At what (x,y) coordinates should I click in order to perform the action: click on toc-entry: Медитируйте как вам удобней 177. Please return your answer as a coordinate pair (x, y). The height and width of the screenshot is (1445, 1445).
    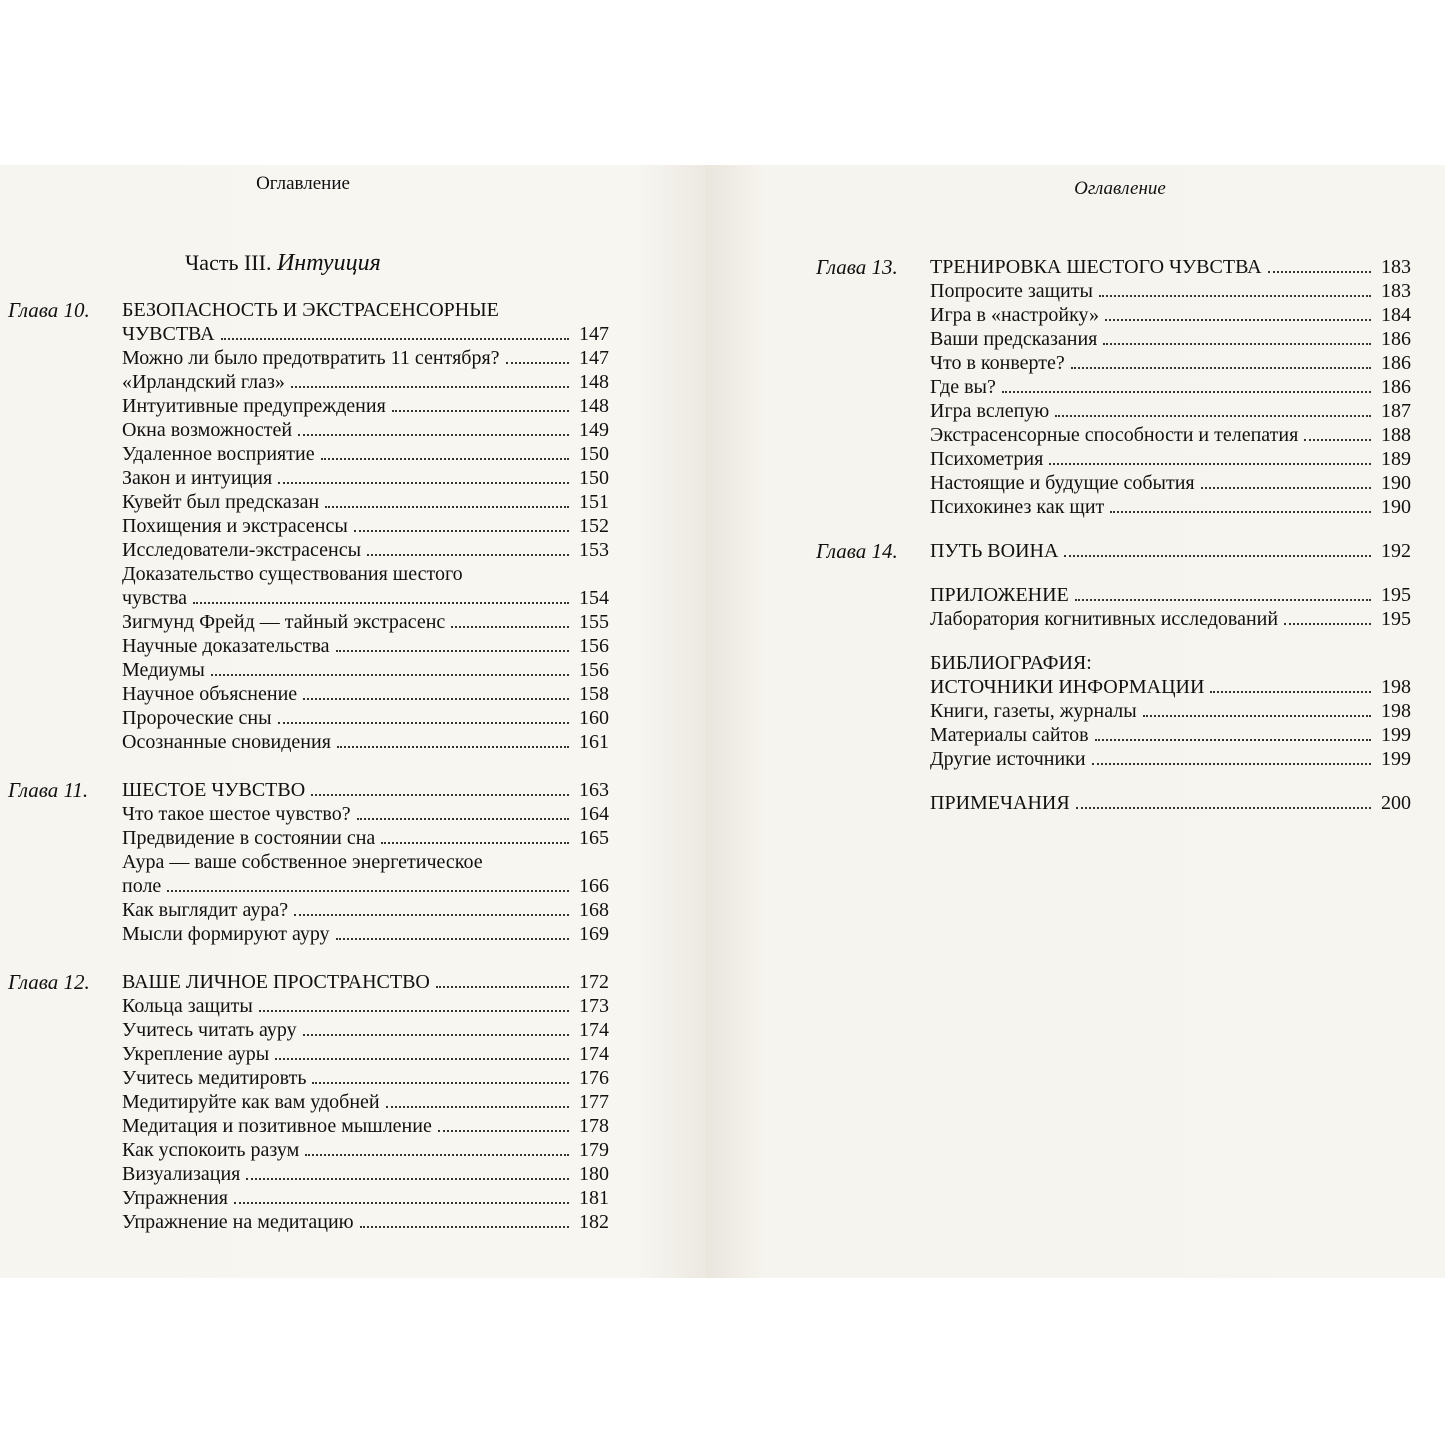
    Looking at the image, I should click on (365, 1102).